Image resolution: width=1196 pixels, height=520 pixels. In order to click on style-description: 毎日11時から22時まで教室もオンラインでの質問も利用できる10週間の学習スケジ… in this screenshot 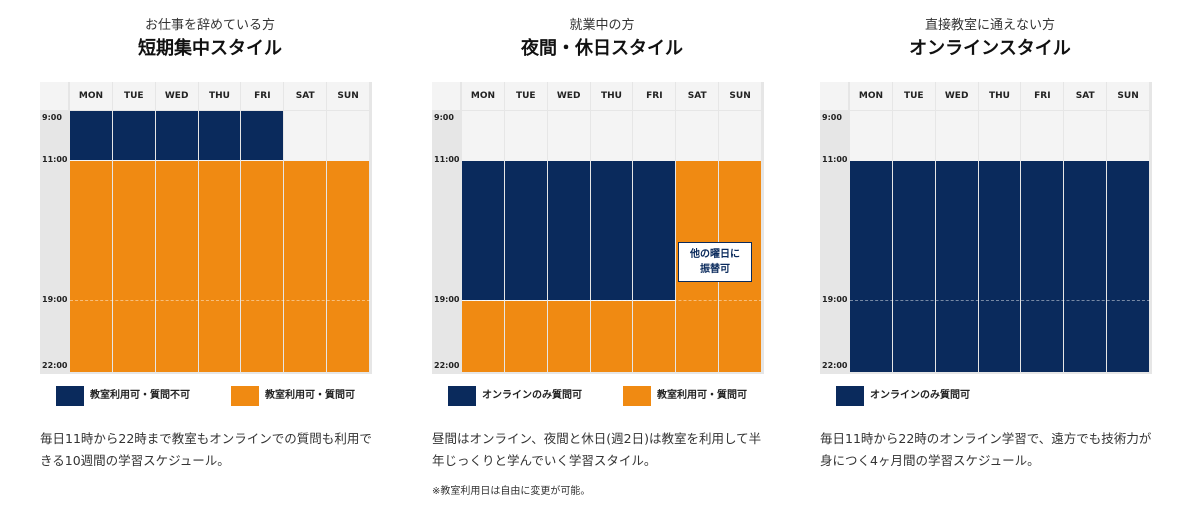, I will do `click(206, 449)`.